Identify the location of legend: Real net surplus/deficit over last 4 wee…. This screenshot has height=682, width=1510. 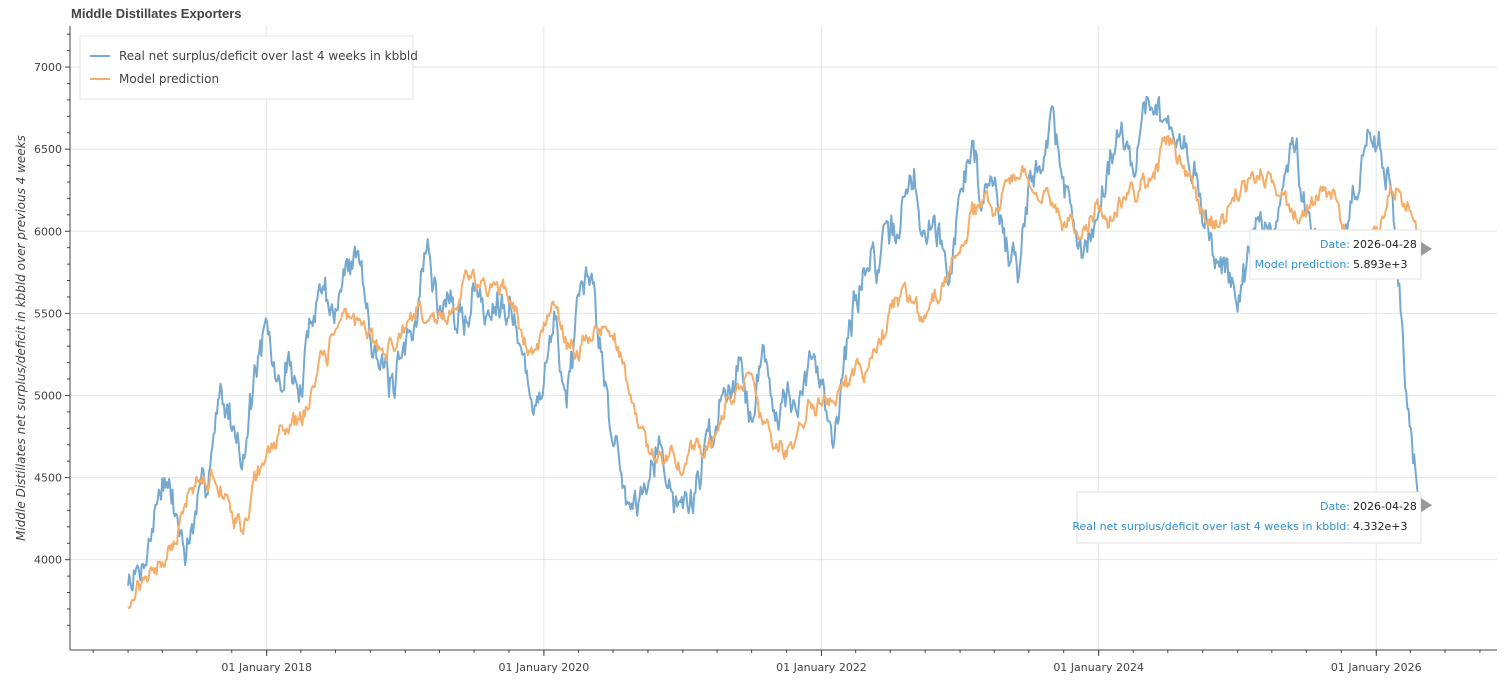
(248, 67).